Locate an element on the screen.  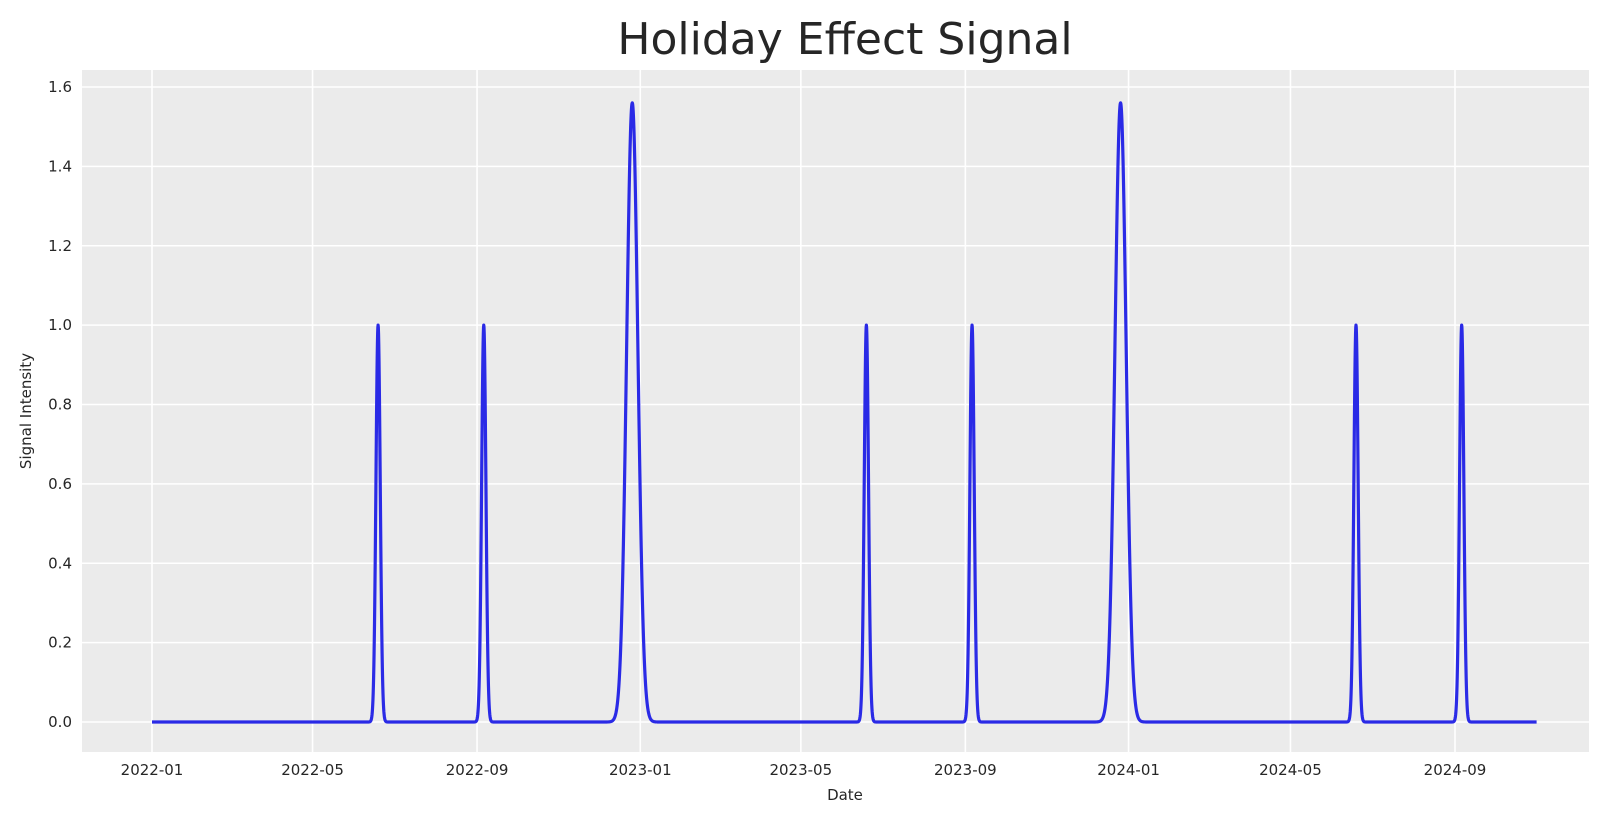
x-tick-label: 2023-05 is located at coordinates (800, 770).